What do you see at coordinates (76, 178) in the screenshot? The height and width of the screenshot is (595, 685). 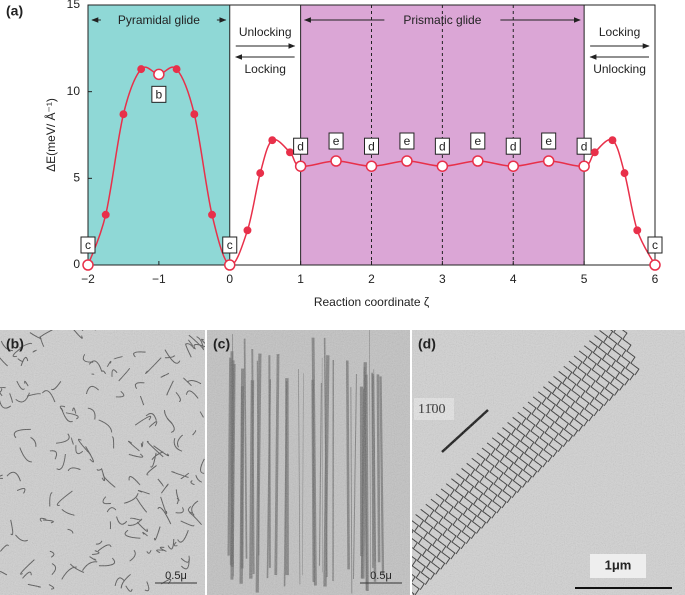 I see `y-tick-label: 5` at bounding box center [76, 178].